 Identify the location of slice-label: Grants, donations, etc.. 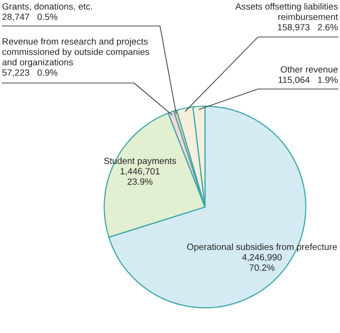
(47, 7).